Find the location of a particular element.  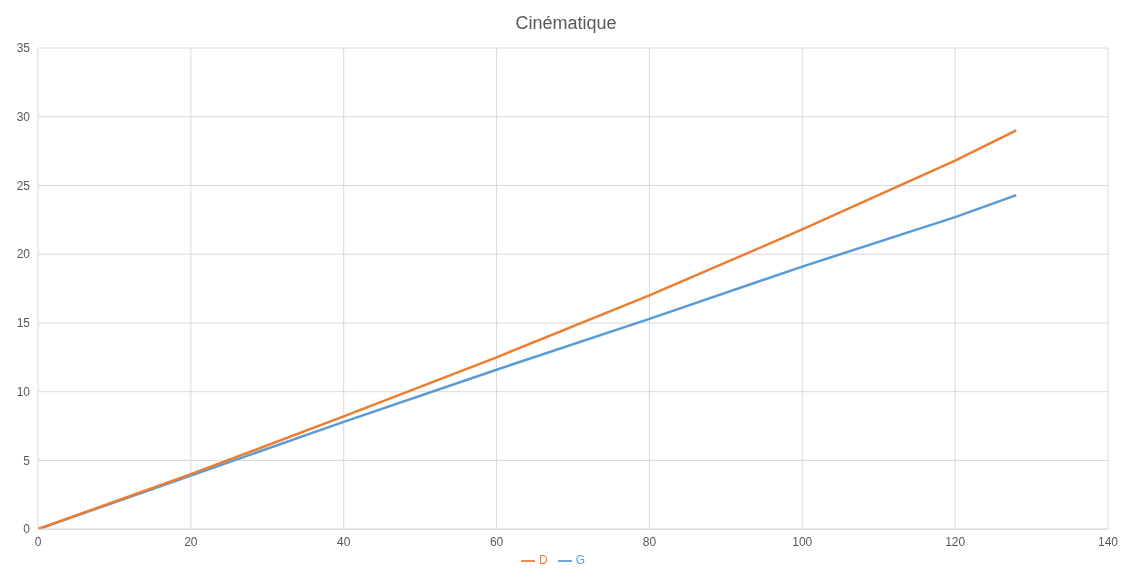

y-tick-label: 15 is located at coordinates (23, 323).